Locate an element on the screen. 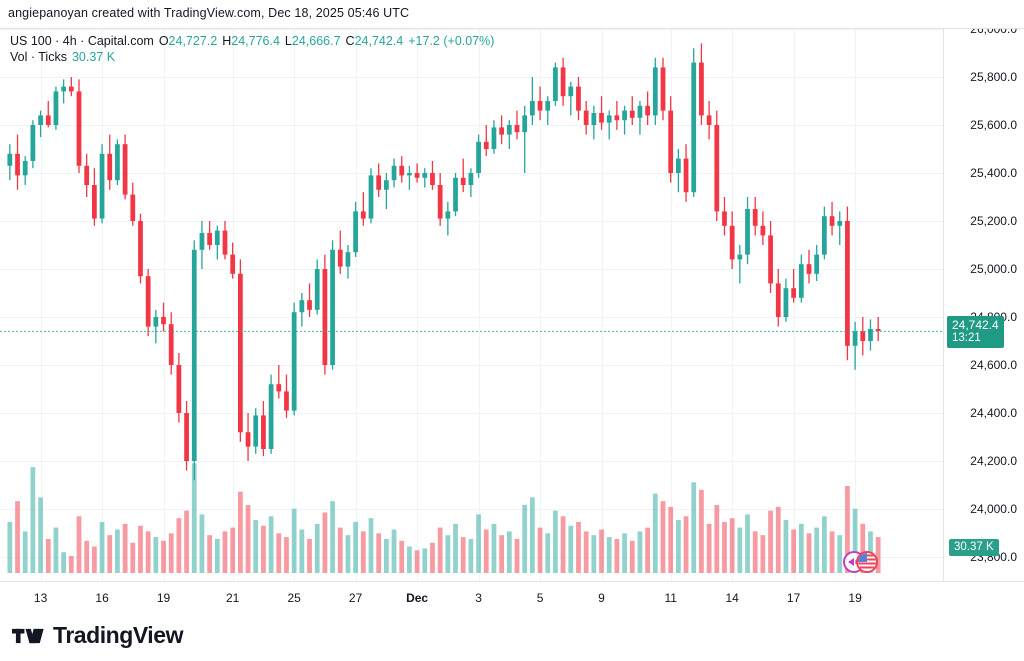 This screenshot has height=661, width=1024. time-tick: 13 is located at coordinates (40, 598).